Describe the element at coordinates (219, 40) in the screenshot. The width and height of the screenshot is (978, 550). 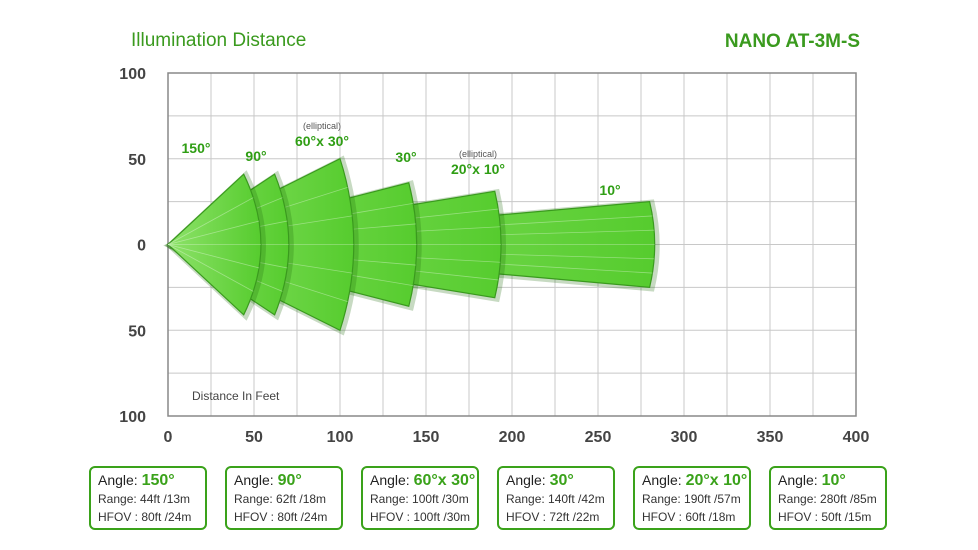
I see `chart-title: Illumination Distance` at that location.